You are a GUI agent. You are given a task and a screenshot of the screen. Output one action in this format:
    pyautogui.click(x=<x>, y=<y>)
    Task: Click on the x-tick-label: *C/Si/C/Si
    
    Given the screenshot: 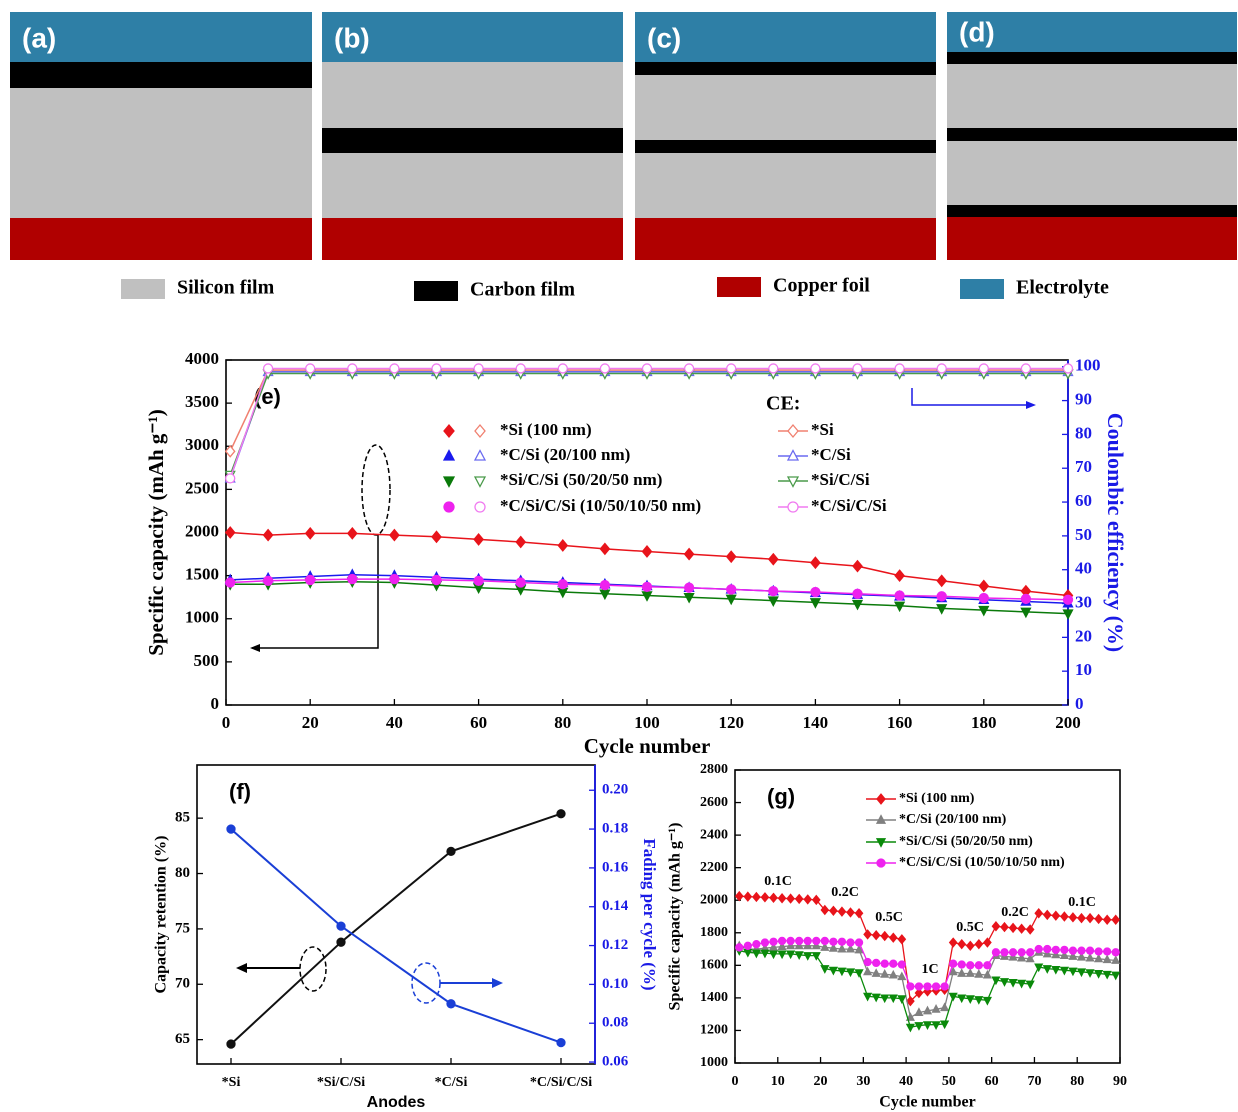 What is the action you would take?
    pyautogui.click(x=561, y=1082)
    